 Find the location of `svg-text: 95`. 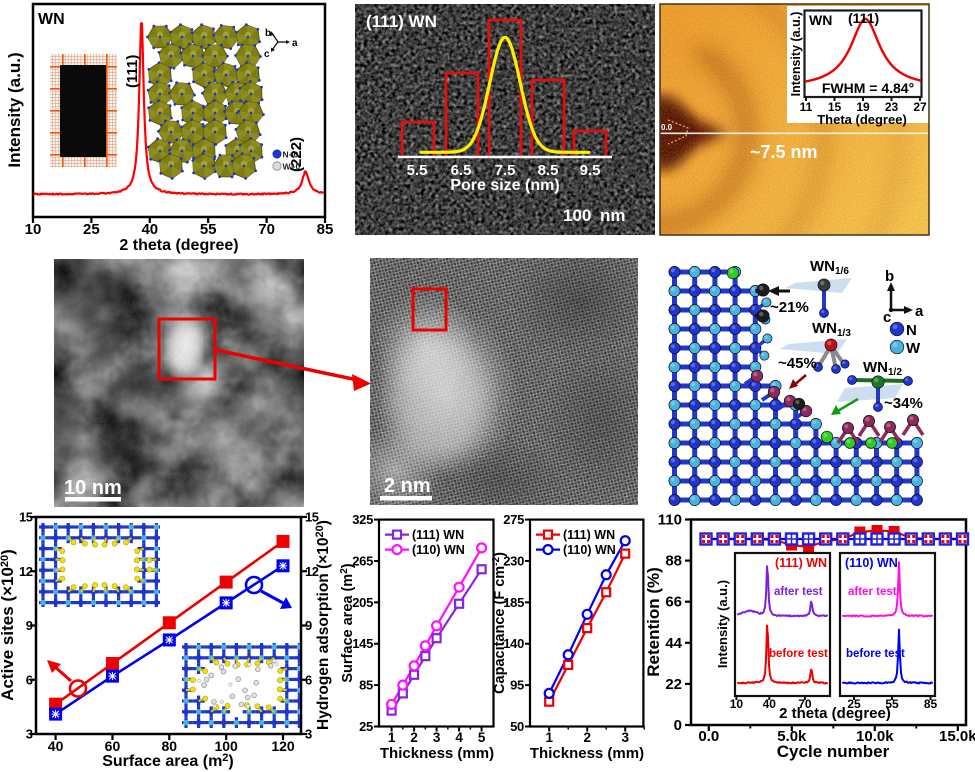

svg-text: 95 is located at coordinates (517, 685).